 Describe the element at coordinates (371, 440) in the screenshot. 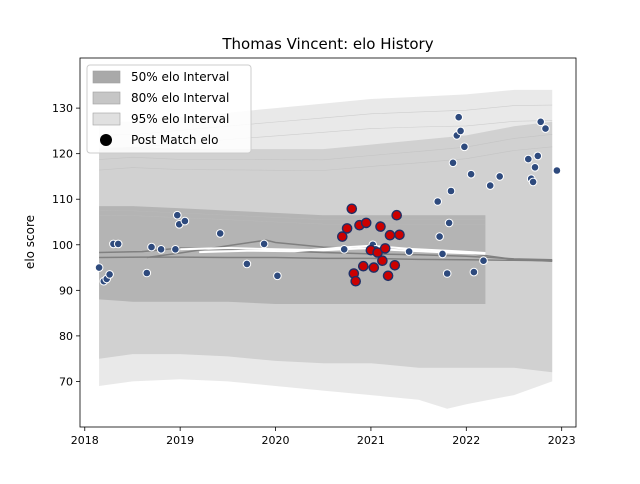

I see `x-tick-label: 2021` at that location.